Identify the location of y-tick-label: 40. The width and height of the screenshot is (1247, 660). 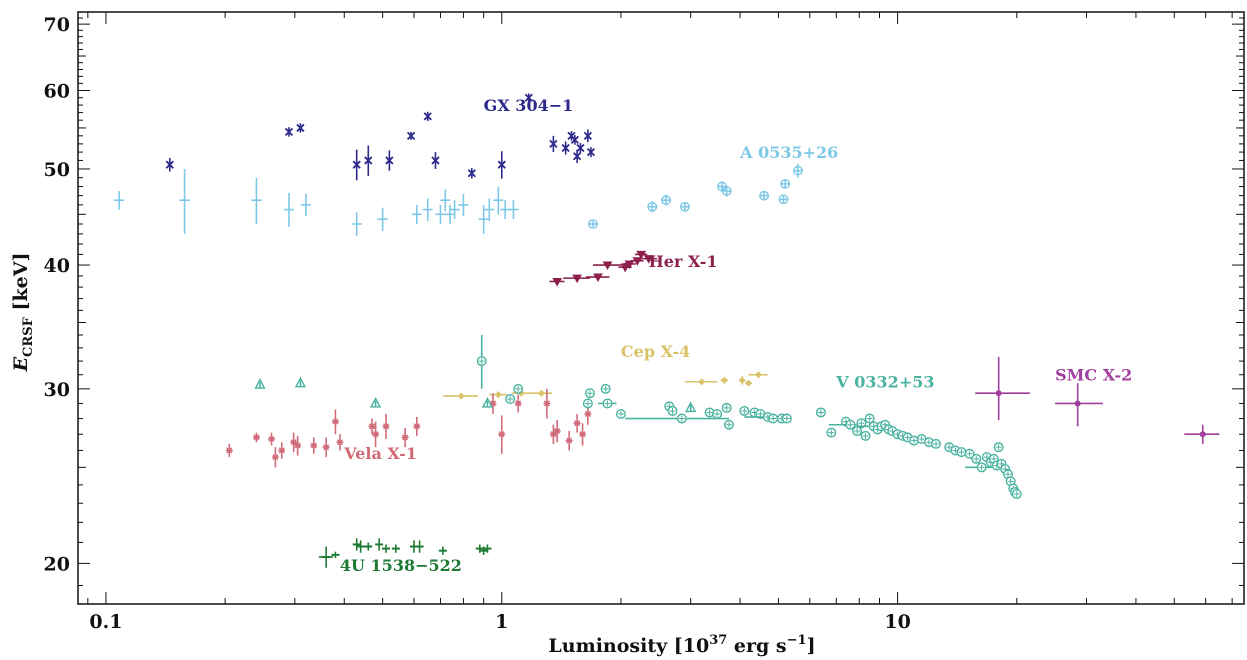
(57, 266).